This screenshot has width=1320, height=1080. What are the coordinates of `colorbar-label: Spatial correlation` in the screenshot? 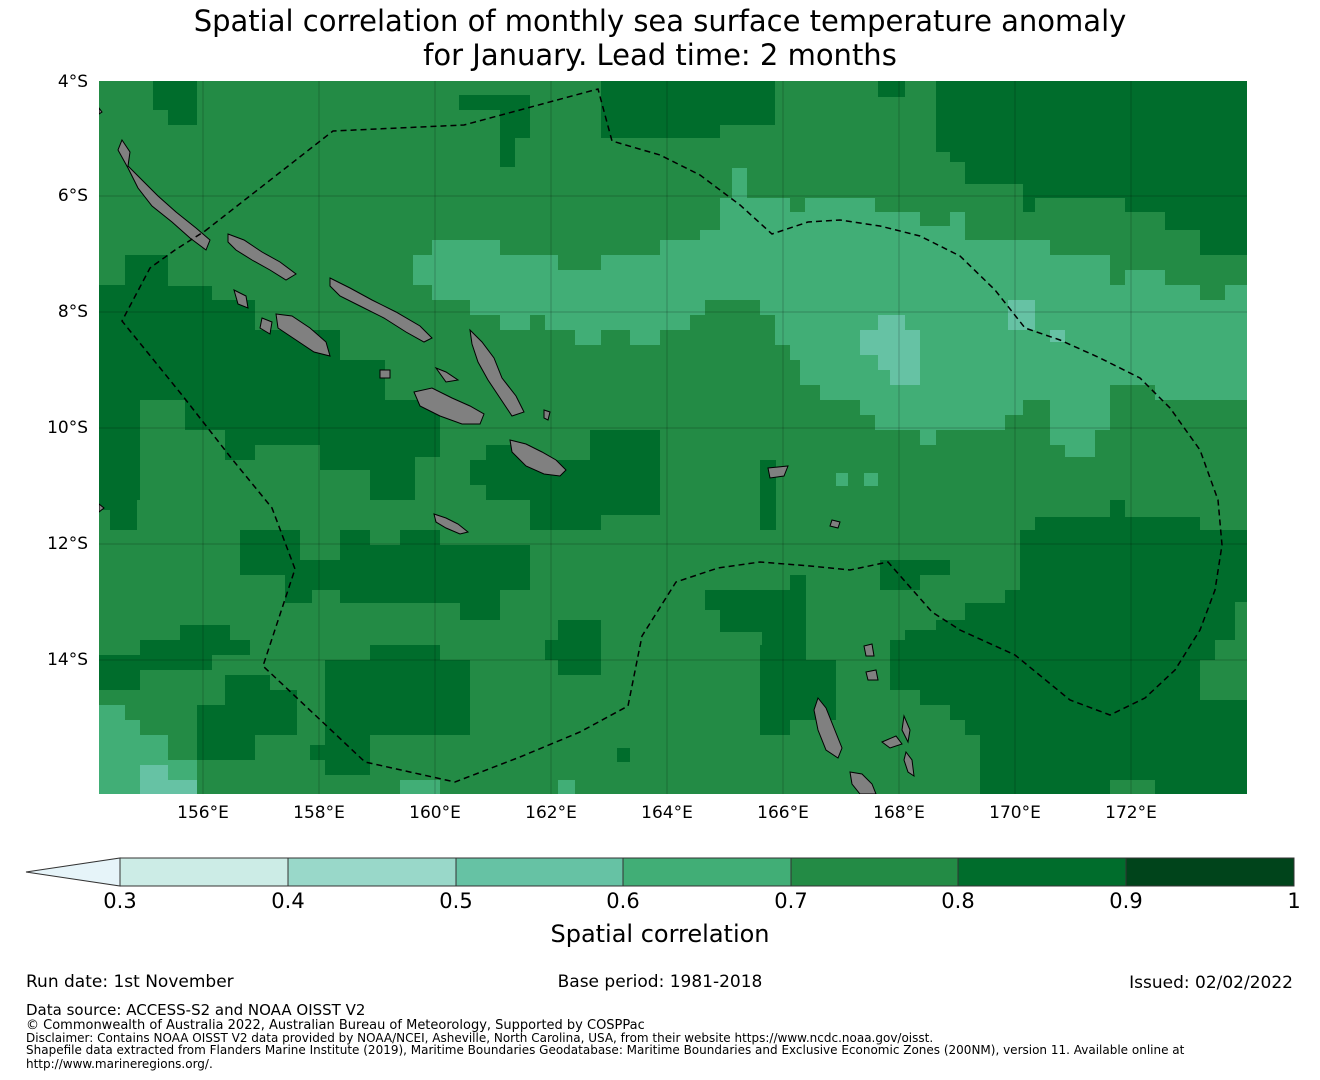 It's located at (660, 934).